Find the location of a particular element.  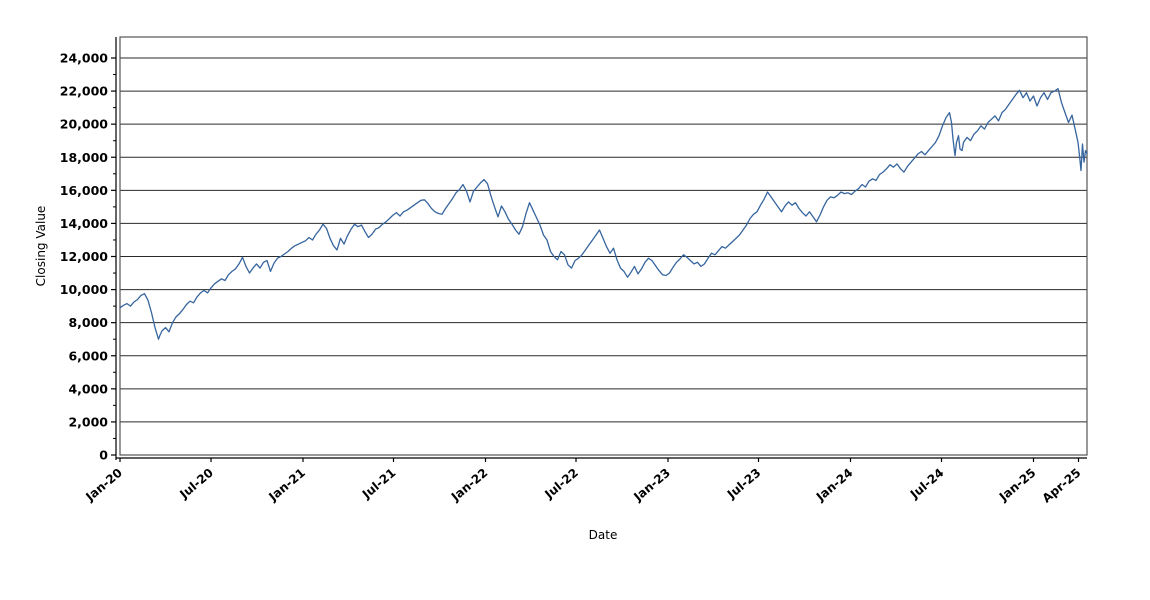

x-tick-label: Jul-22 is located at coordinates (560, 484).